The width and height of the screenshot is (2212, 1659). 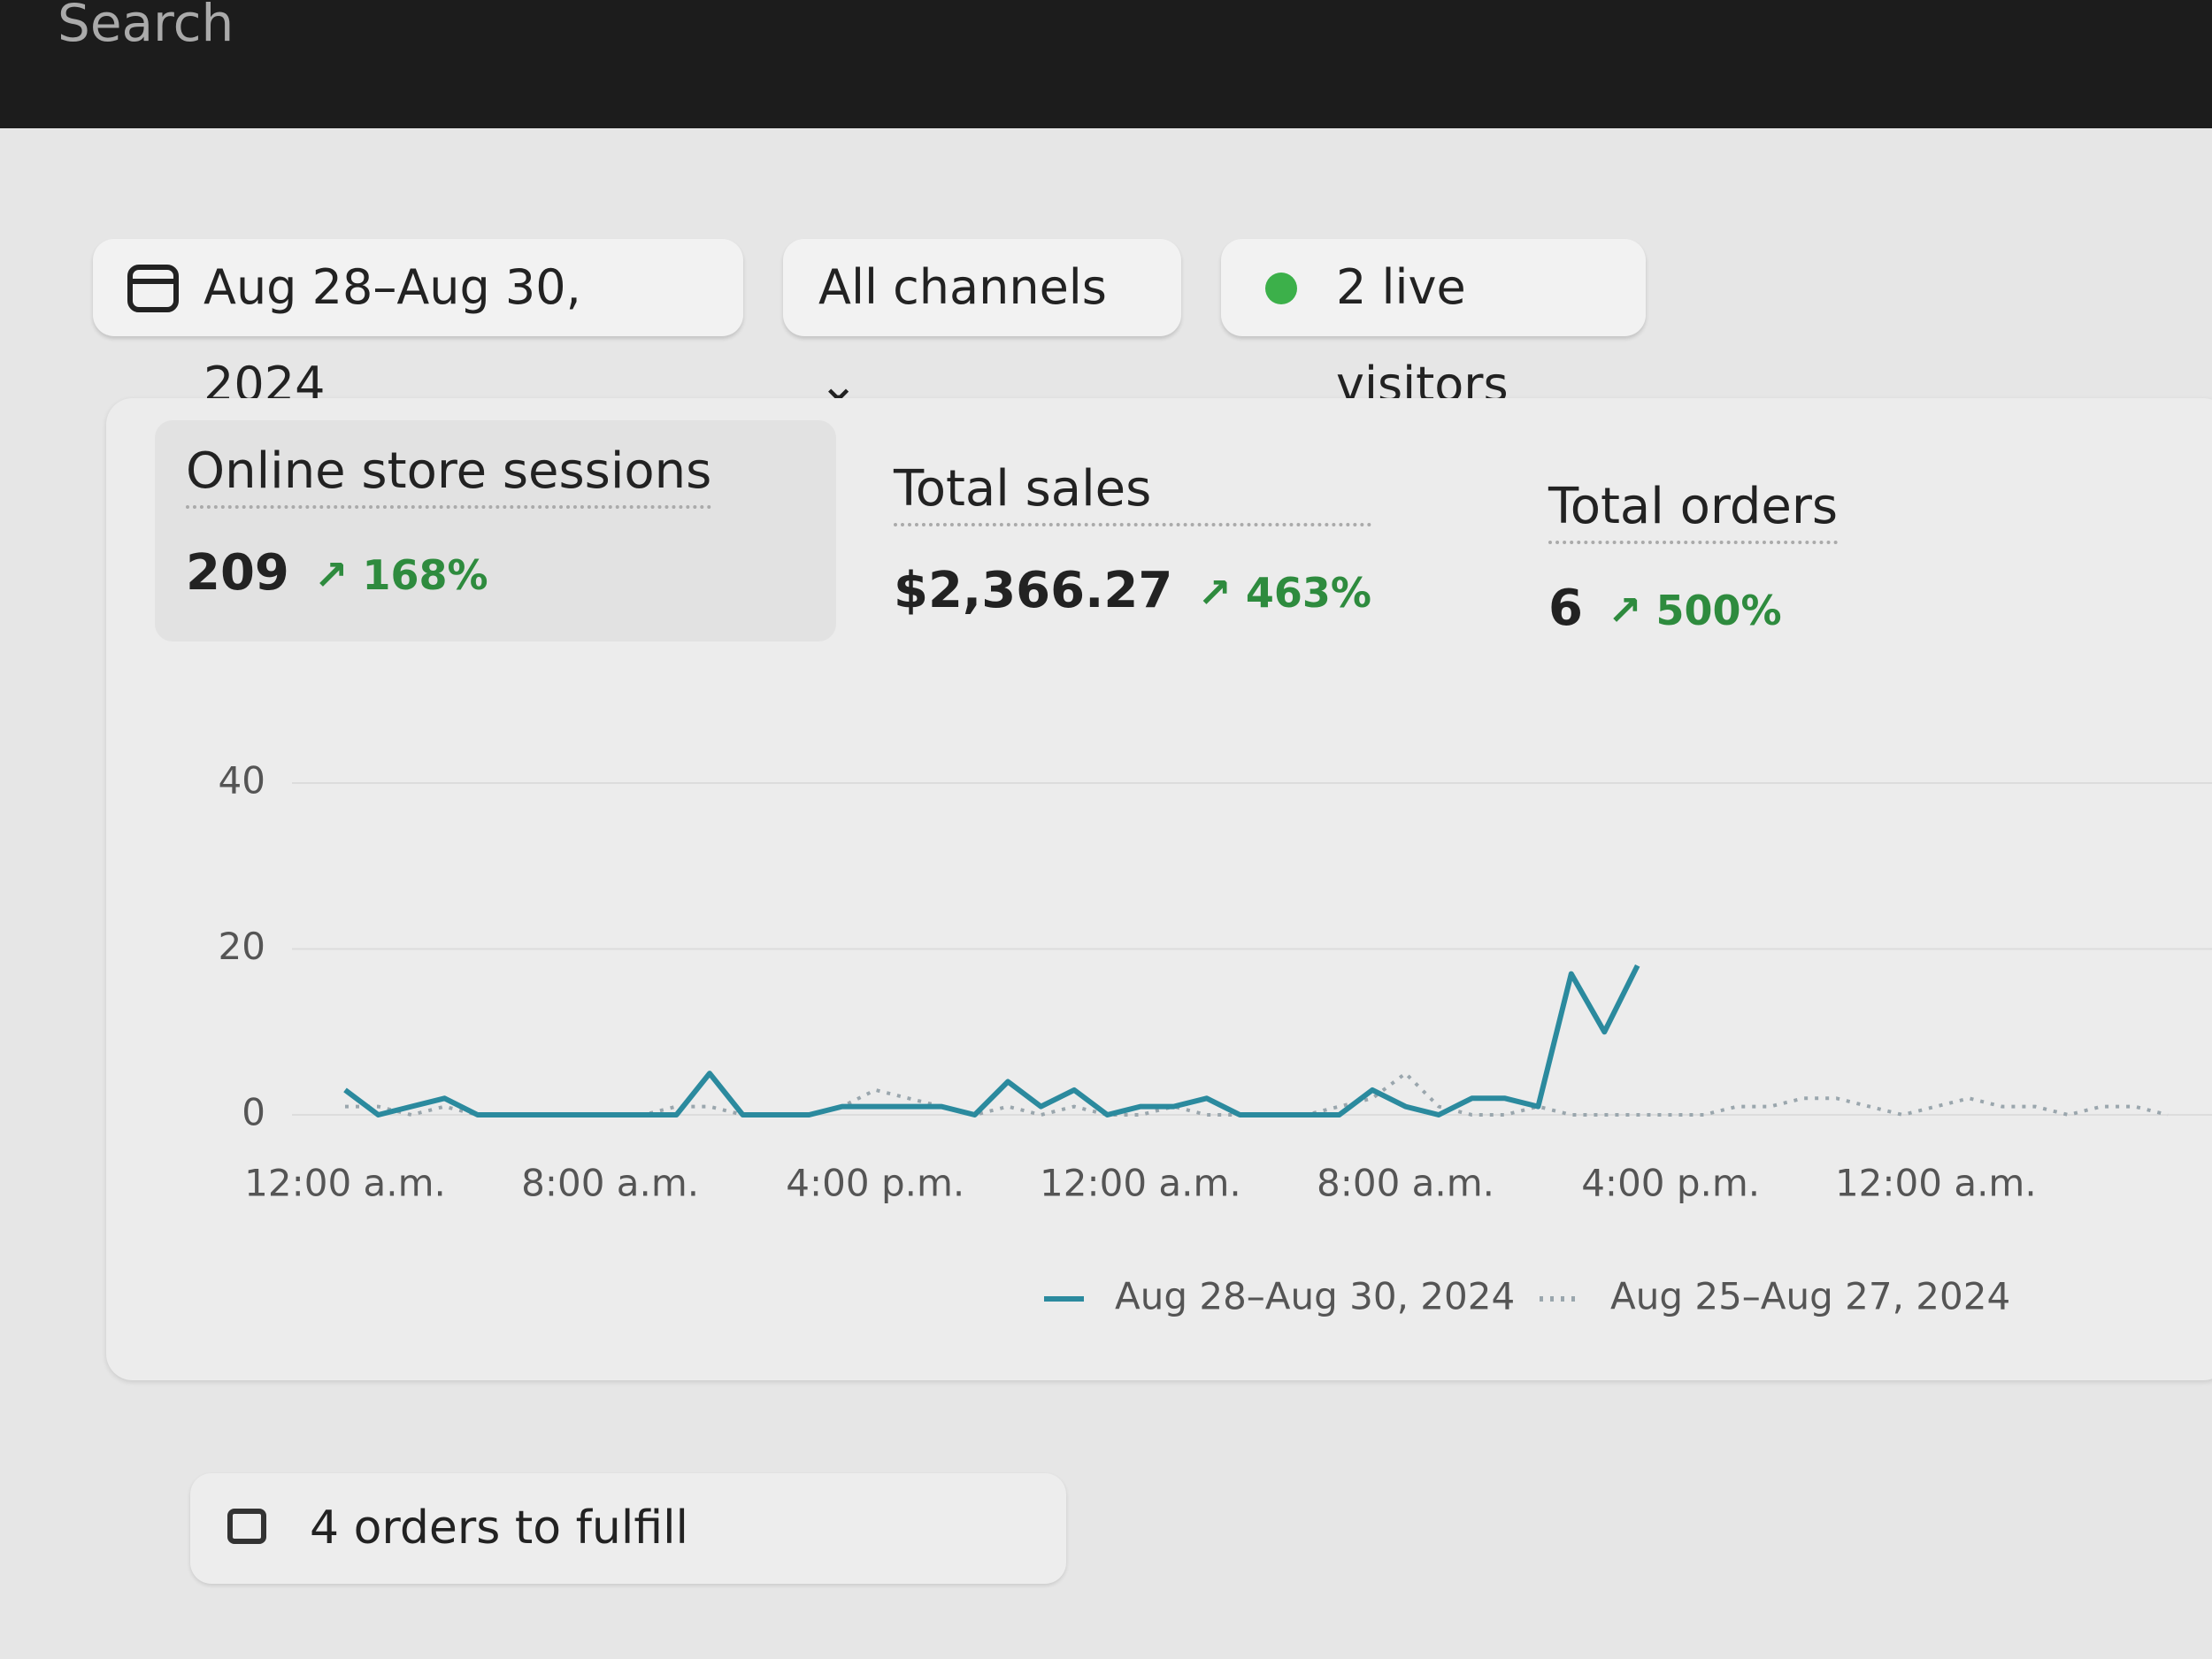 What do you see at coordinates (1308, 593) in the screenshot?
I see `change-value: 463%` at bounding box center [1308, 593].